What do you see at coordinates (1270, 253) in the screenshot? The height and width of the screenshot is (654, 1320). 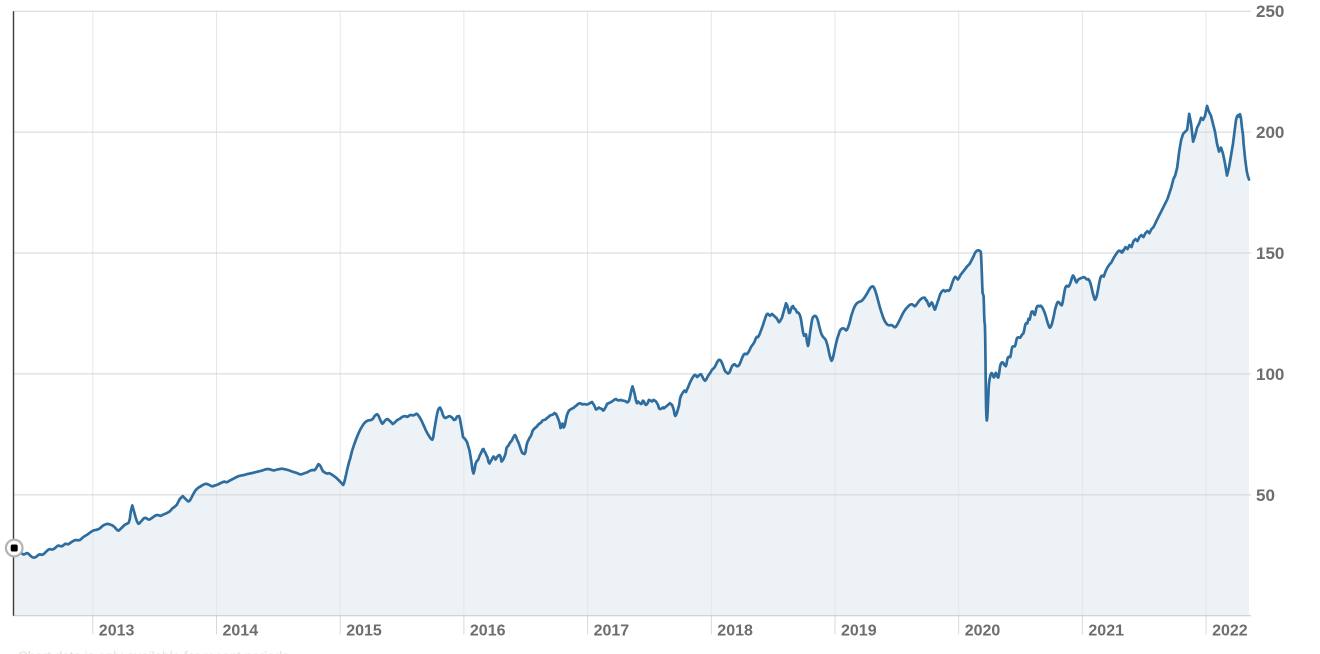 I see `svg-text: 150` at bounding box center [1270, 253].